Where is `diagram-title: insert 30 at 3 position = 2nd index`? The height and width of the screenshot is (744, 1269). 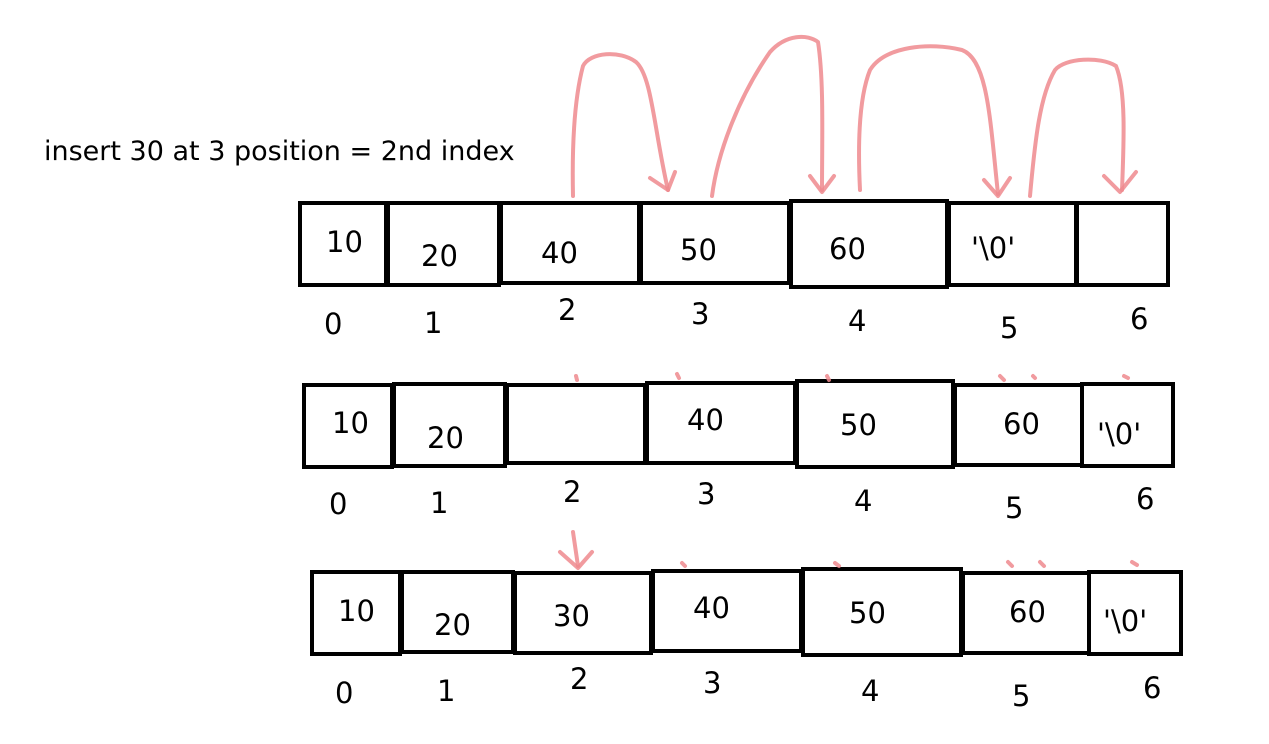 diagram-title: insert 30 at 3 position = 2nd index is located at coordinates (279, 151).